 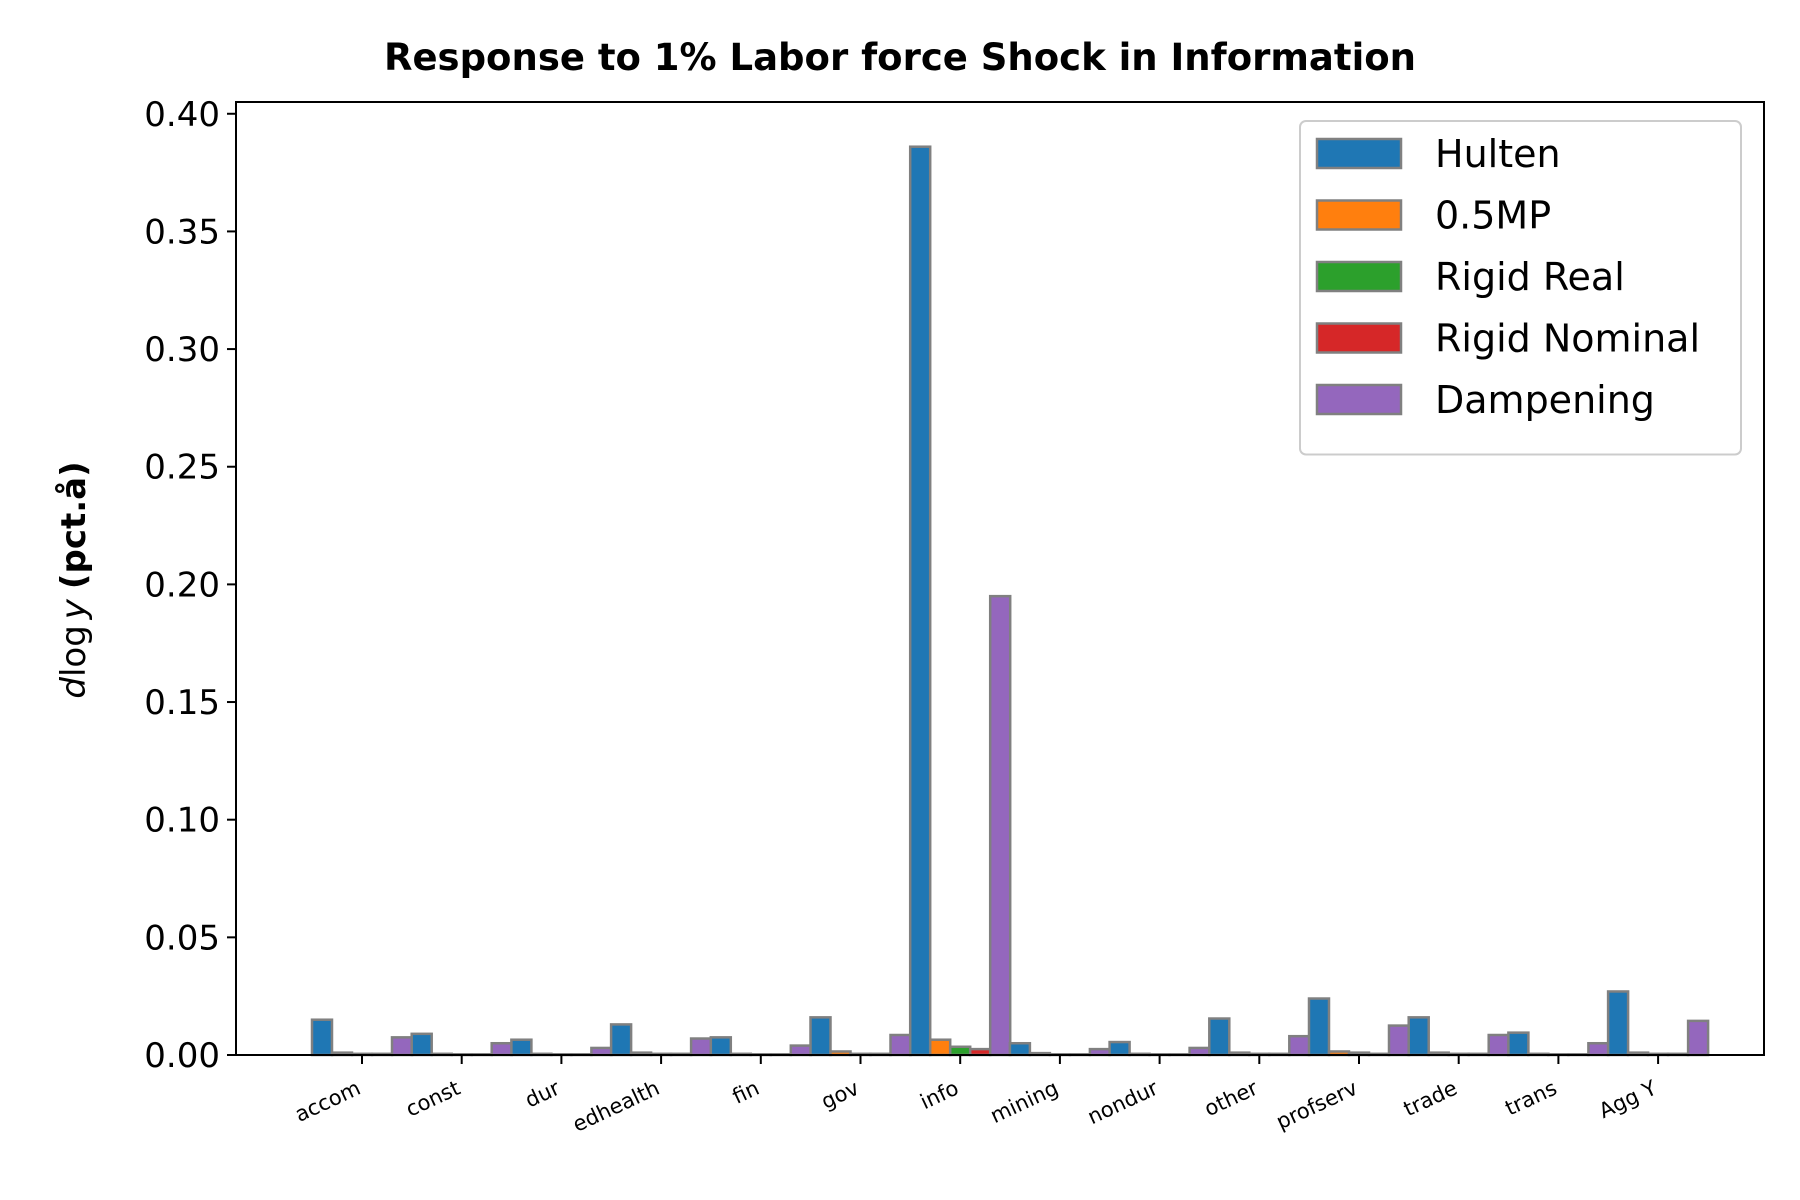 I want to click on bar-dampening-profserv, so click(x=1399, y=1040).